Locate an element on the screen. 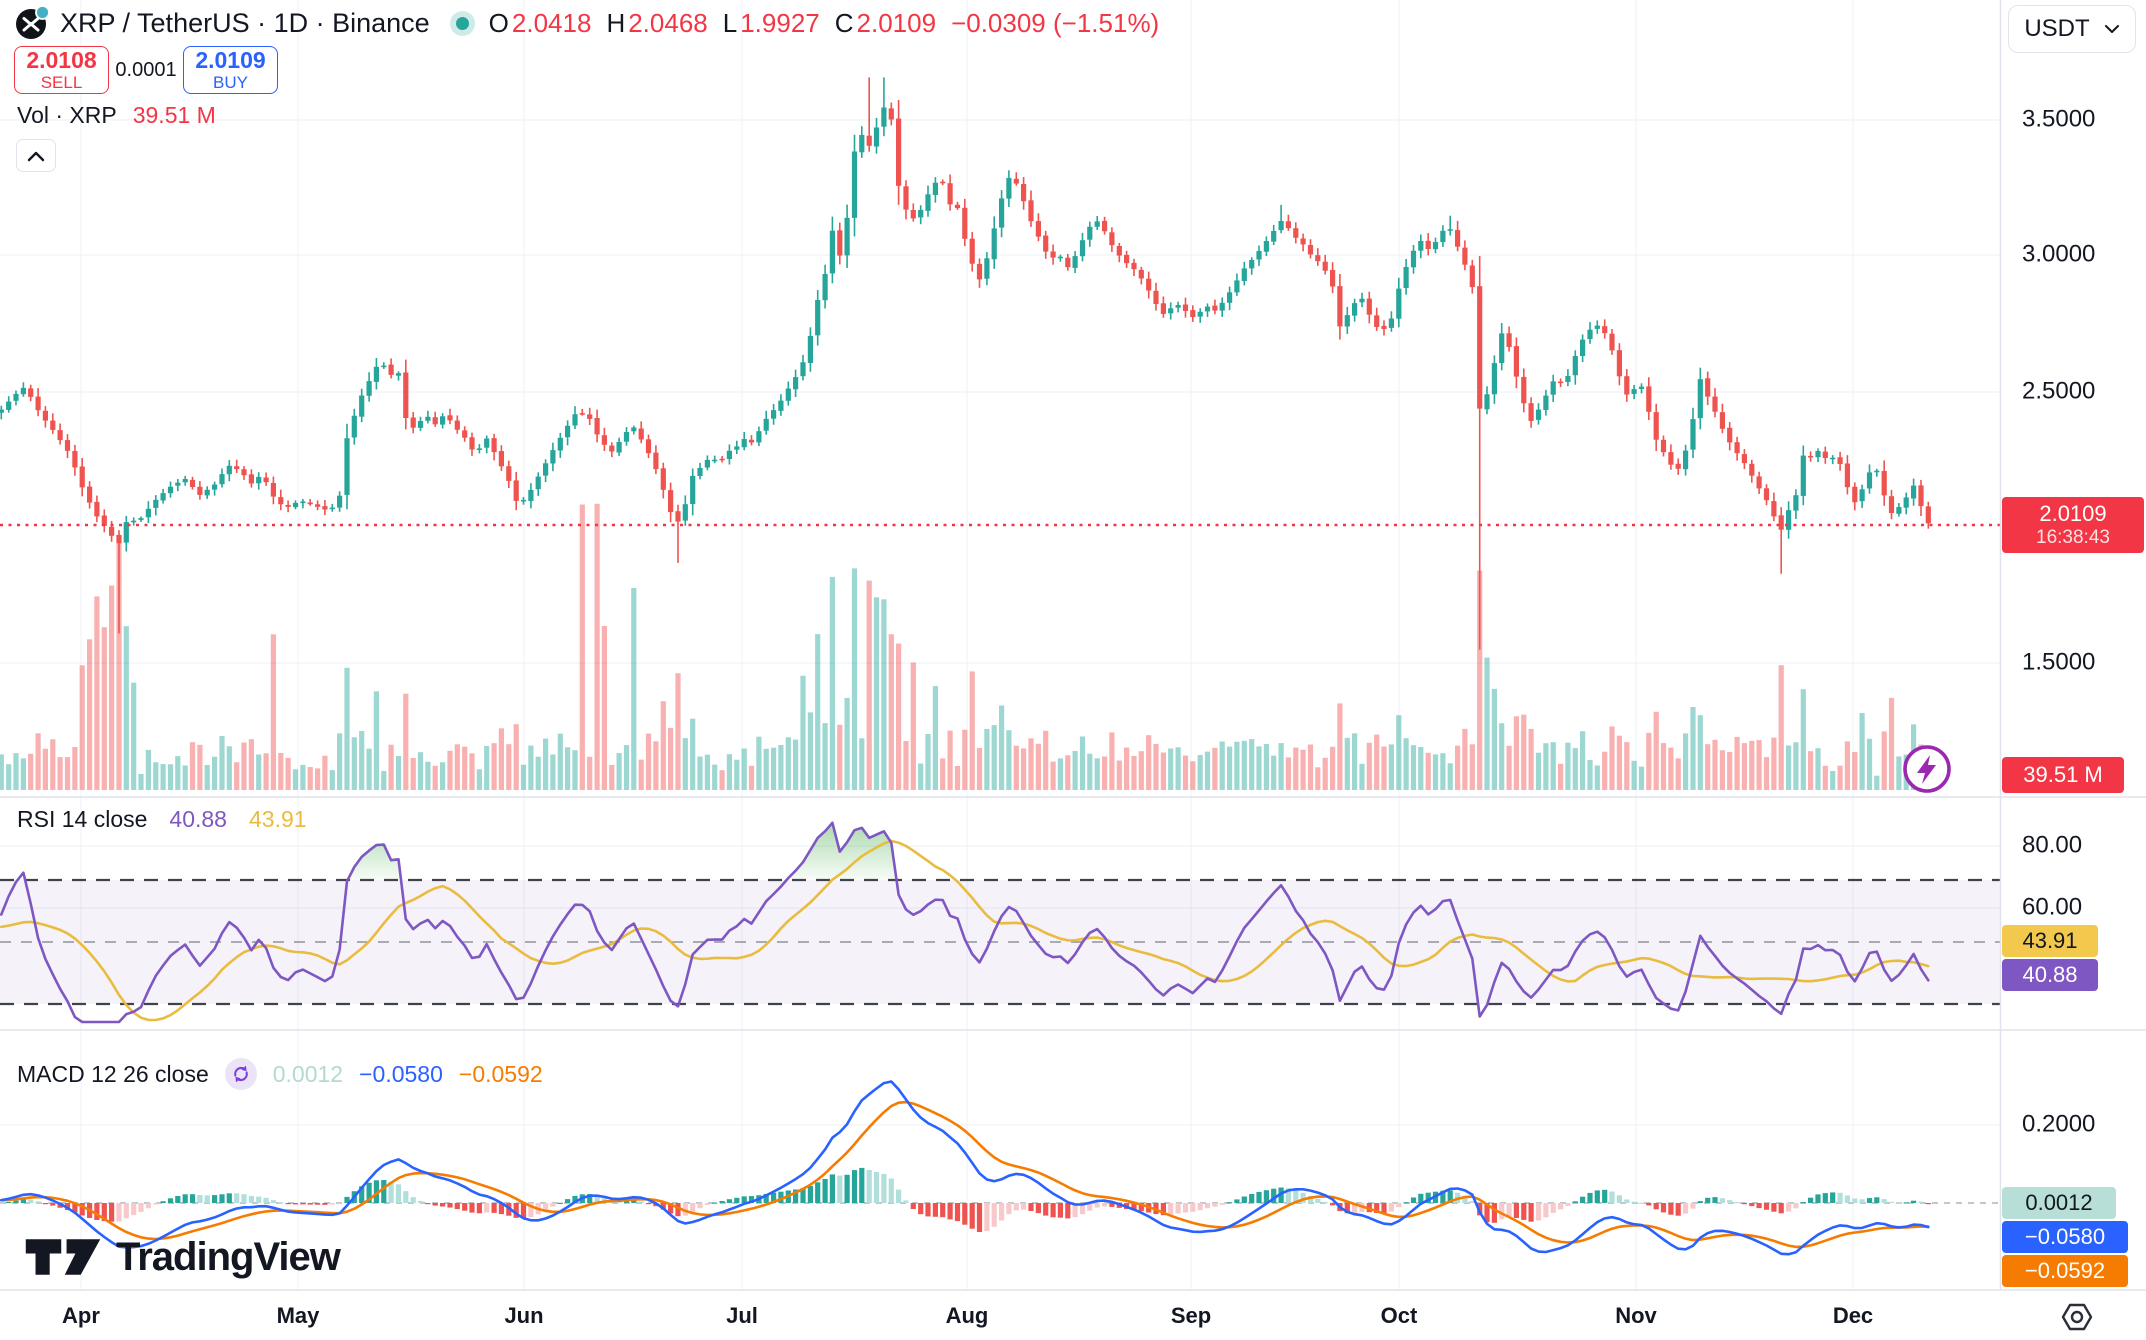  chevron-up-icon is located at coordinates (36, 156).